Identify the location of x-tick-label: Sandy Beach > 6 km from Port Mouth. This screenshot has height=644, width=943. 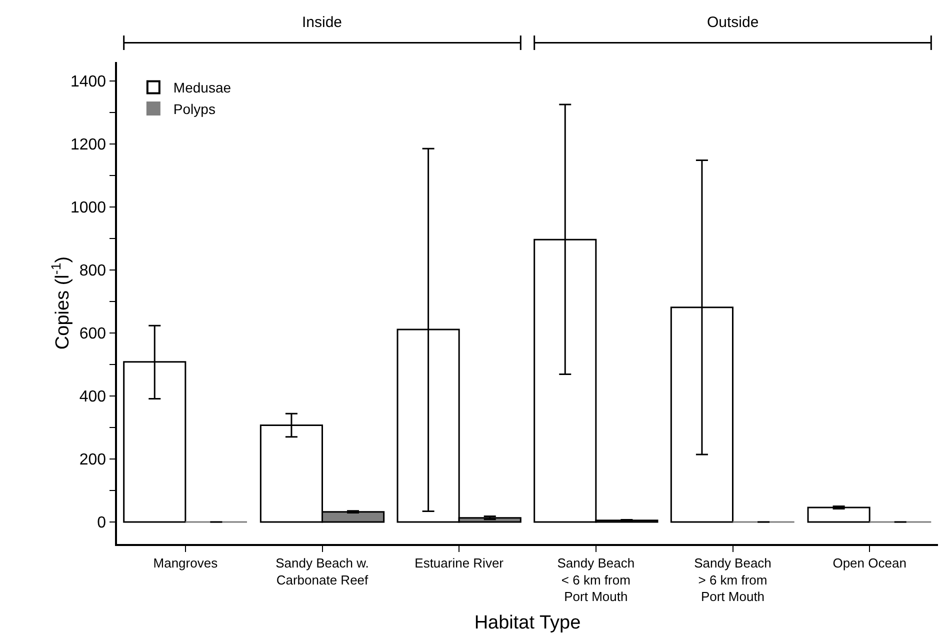
(733, 579).